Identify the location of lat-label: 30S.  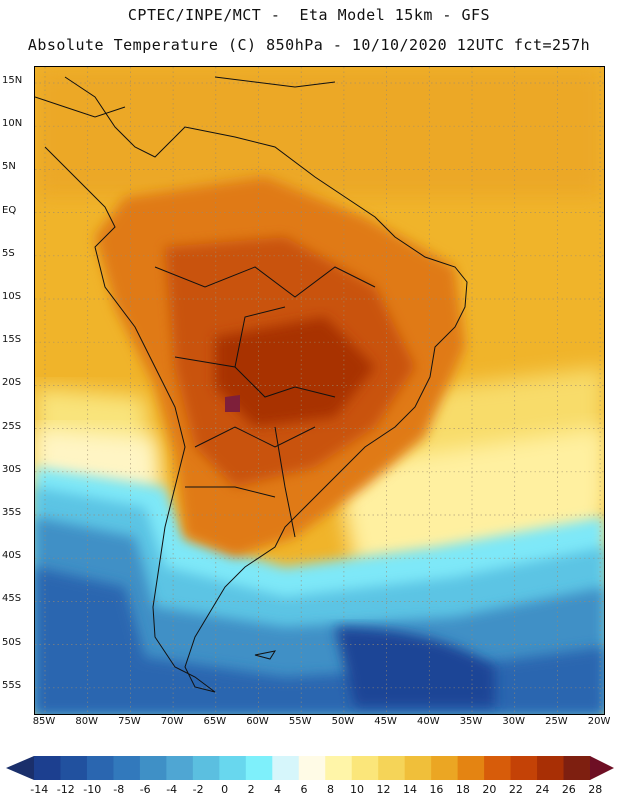
(12, 469).